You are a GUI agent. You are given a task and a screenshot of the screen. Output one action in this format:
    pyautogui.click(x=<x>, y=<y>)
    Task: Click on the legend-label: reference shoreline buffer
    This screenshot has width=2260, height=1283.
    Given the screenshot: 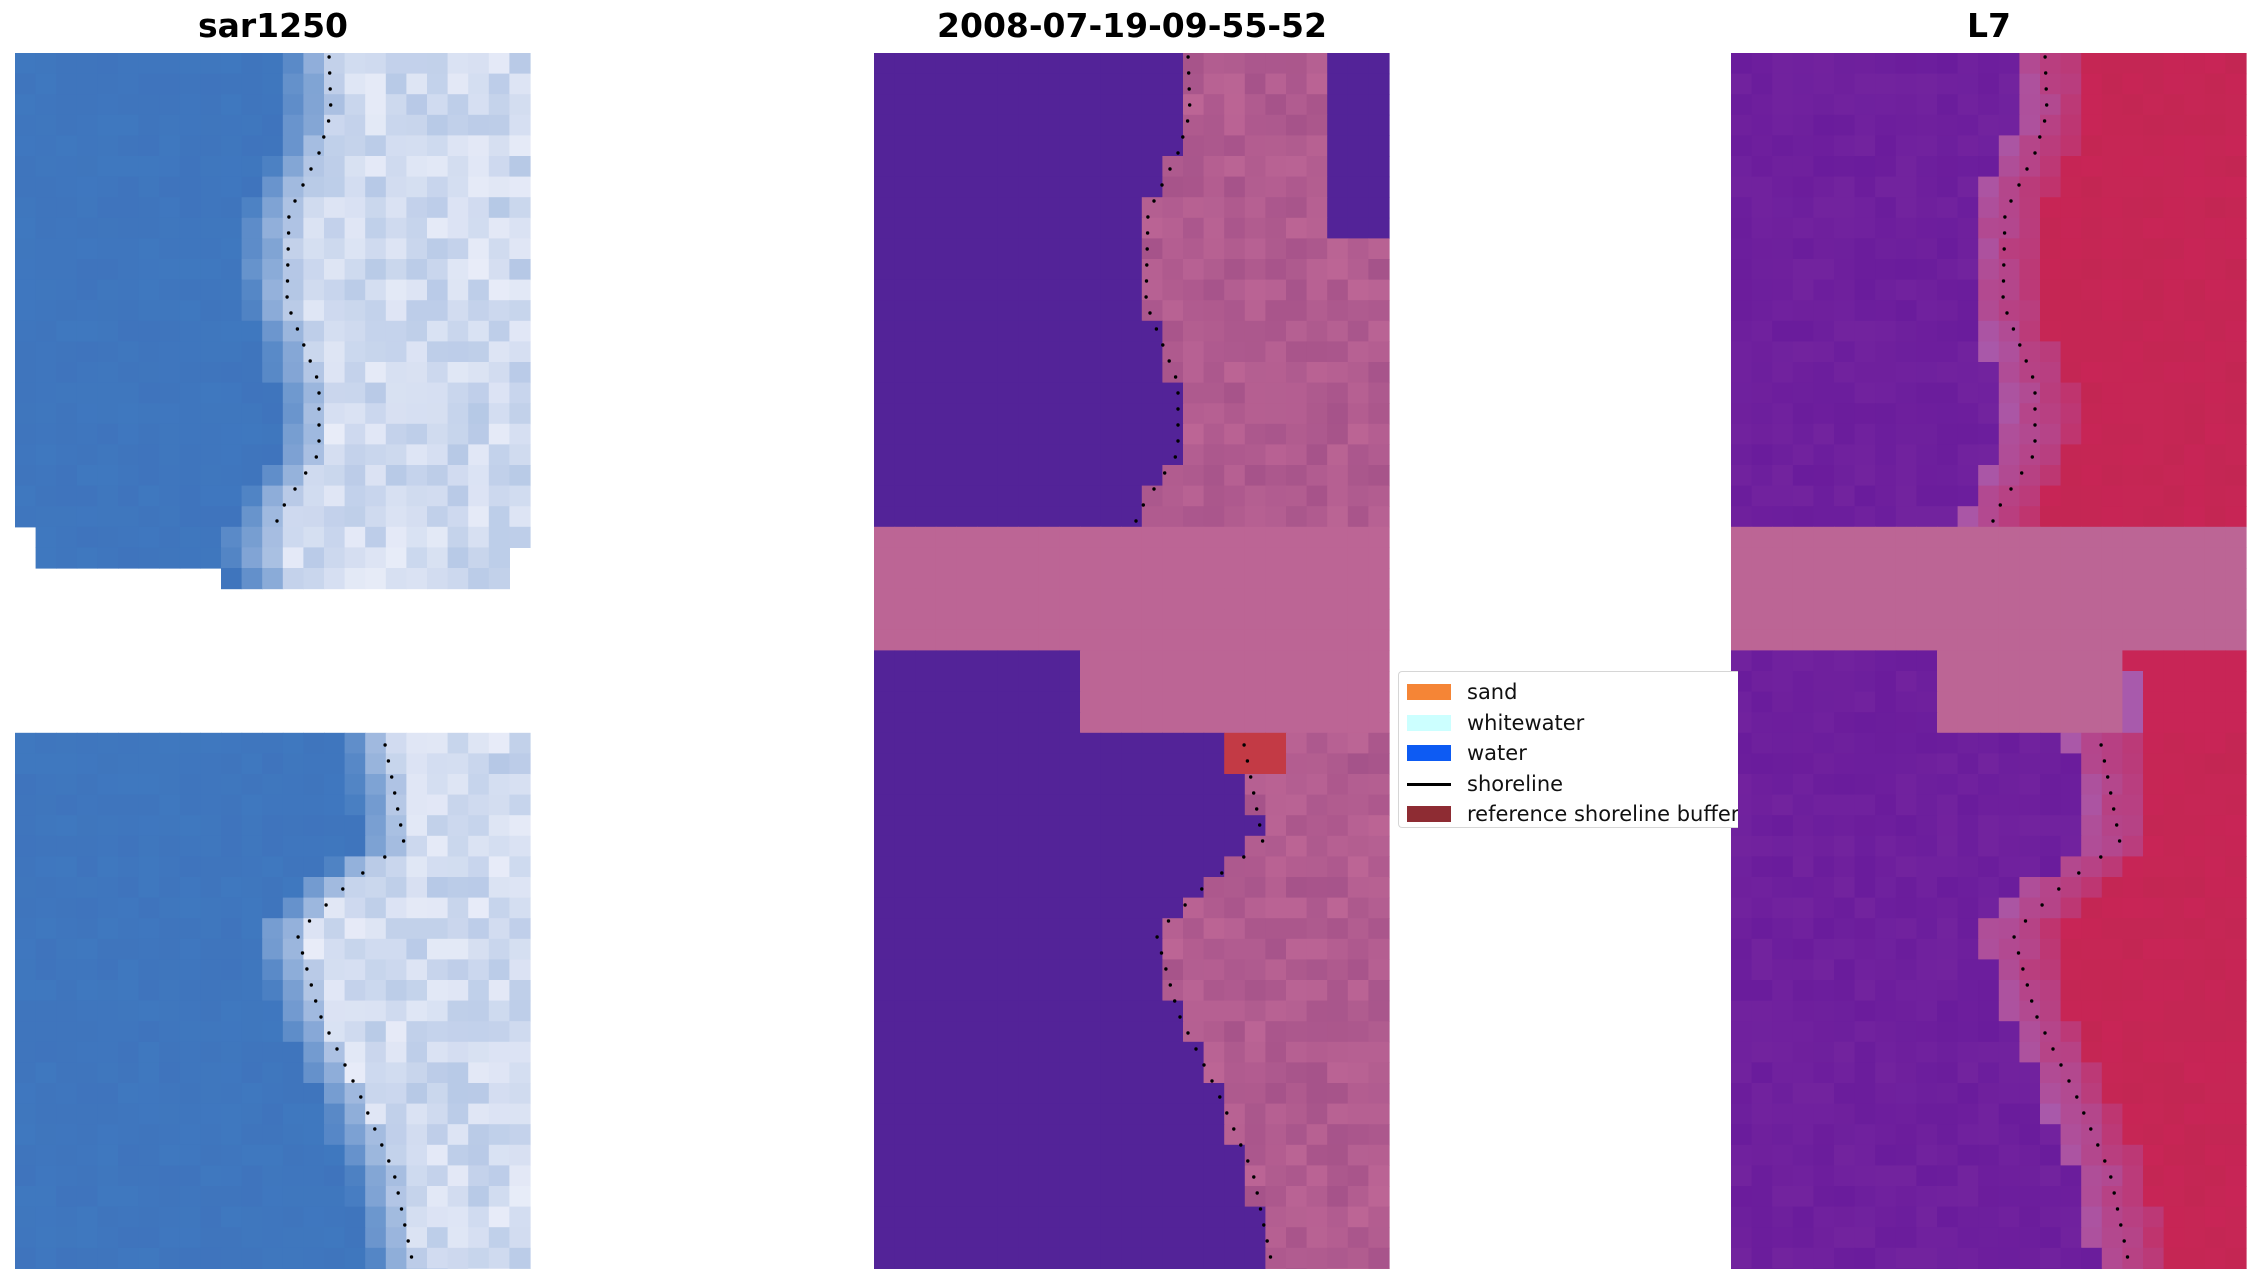 What is the action you would take?
    pyautogui.click(x=1602, y=814)
    